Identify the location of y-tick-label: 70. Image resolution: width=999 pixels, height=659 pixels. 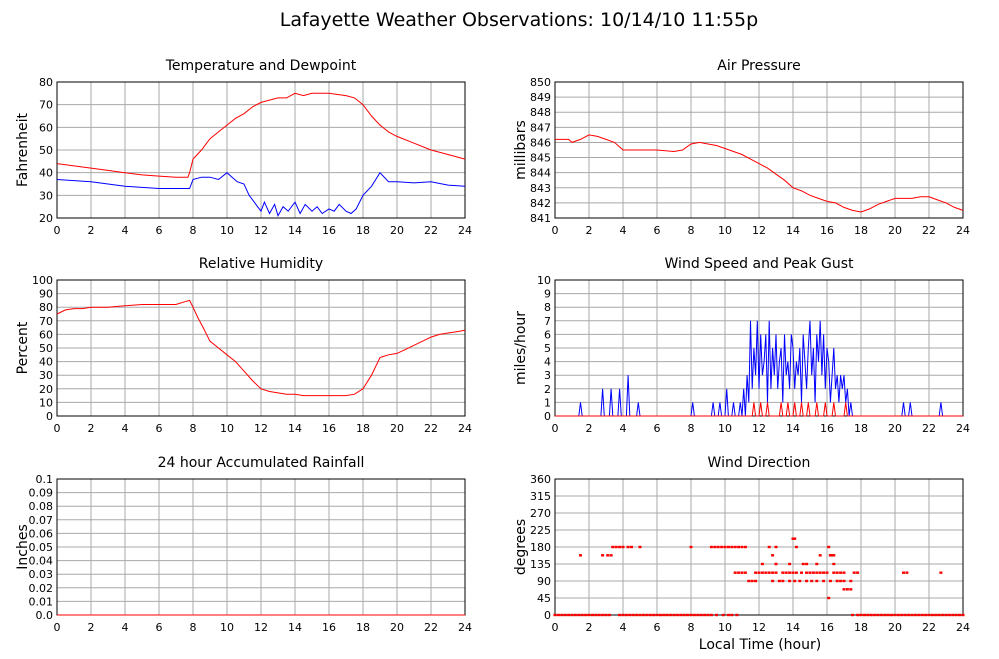
(46, 321).